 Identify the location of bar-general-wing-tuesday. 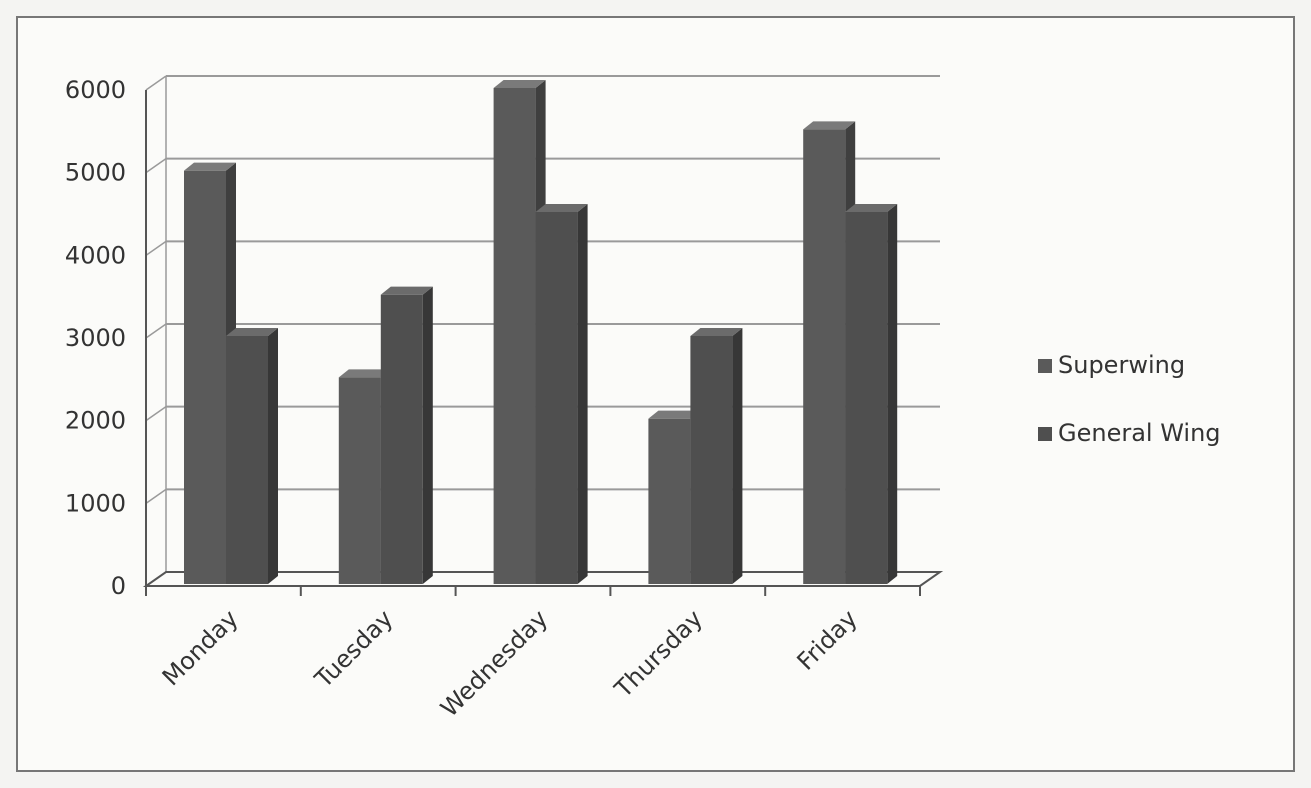
(406, 435).